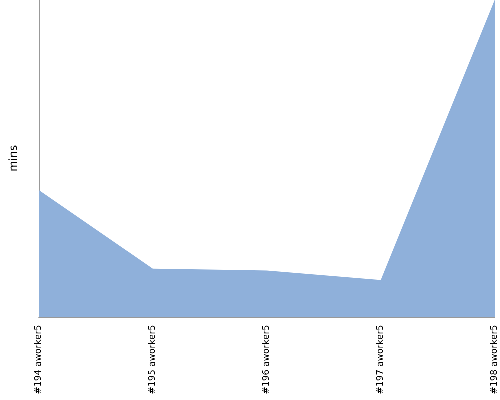 The width and height of the screenshot is (500, 400). I want to click on x-tick-label: #197 aworker5, so click(381, 360).